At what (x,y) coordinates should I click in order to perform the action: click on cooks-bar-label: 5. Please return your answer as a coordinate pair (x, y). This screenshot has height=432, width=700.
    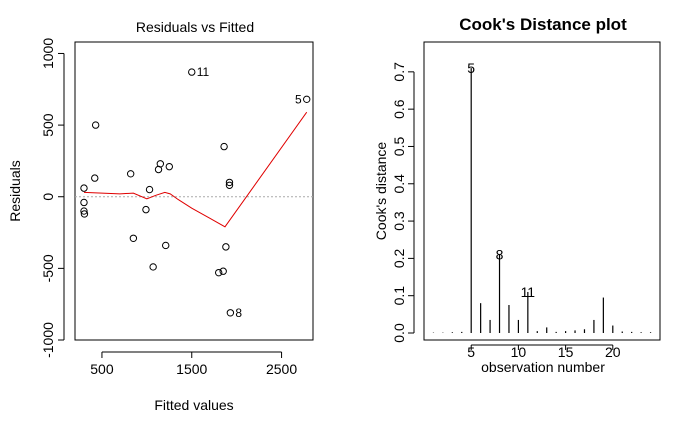
    Looking at the image, I should click on (471, 68).